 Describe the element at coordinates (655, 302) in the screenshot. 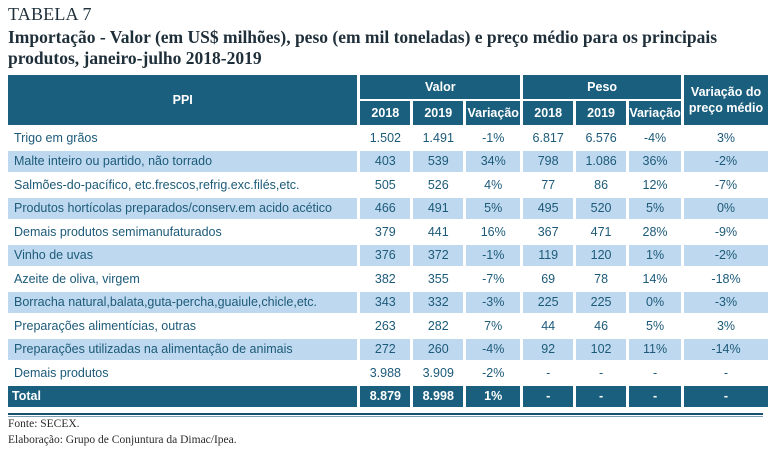

I see `cell-peso-variacao: 0%` at that location.